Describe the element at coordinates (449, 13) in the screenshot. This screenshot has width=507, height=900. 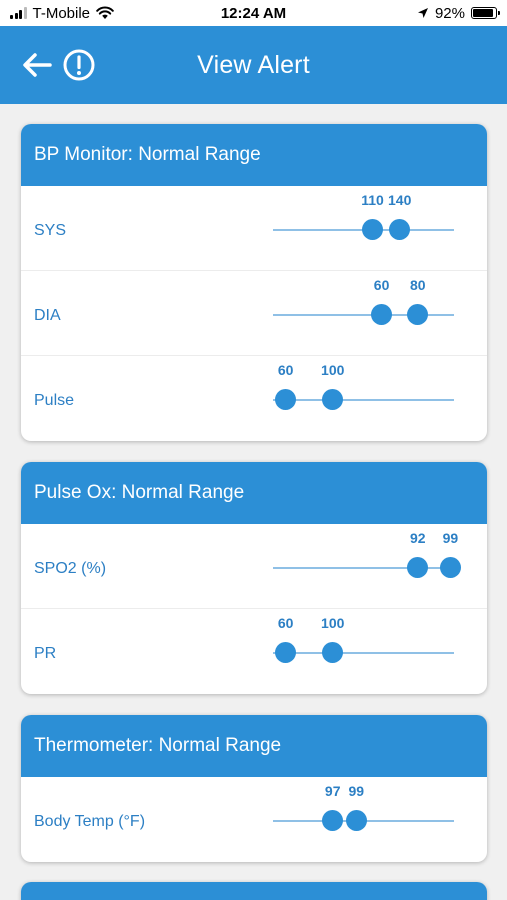
I see `battery-percent: 92%` at that location.